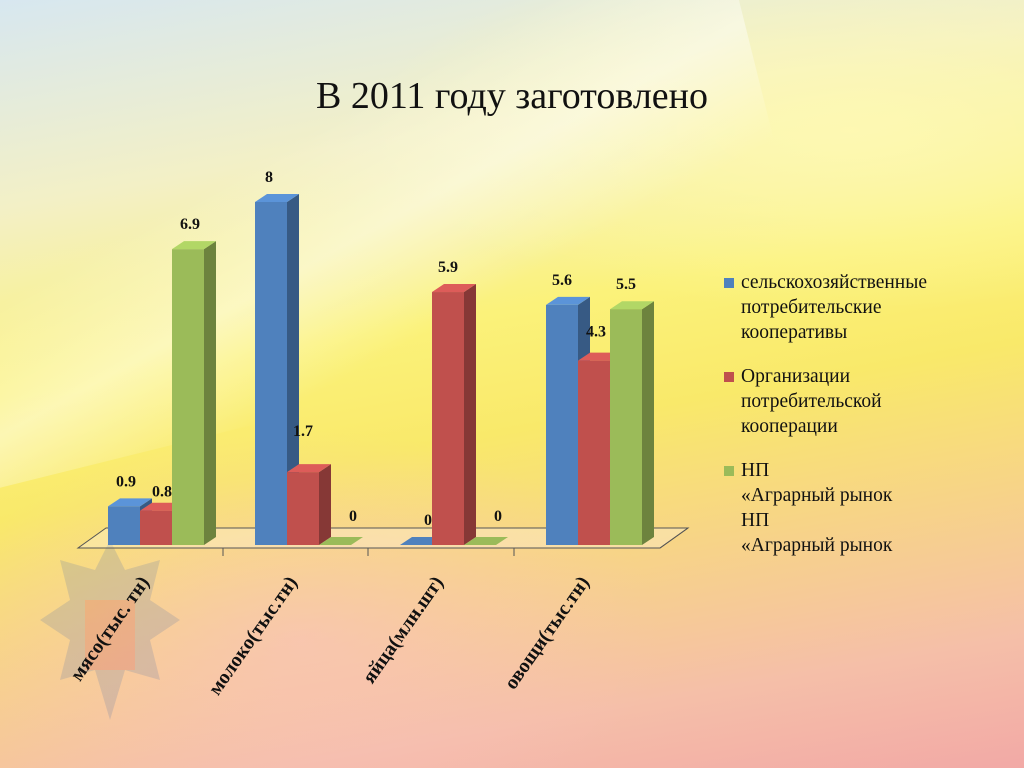 The image size is (1024, 768). I want to click on legend-line: потребительской, so click(811, 401).